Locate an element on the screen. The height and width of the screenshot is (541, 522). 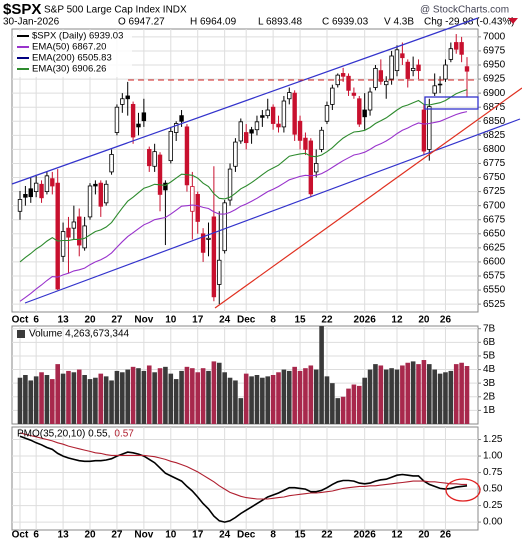
y-tick-label: 6750 is located at coordinates (494, 177).